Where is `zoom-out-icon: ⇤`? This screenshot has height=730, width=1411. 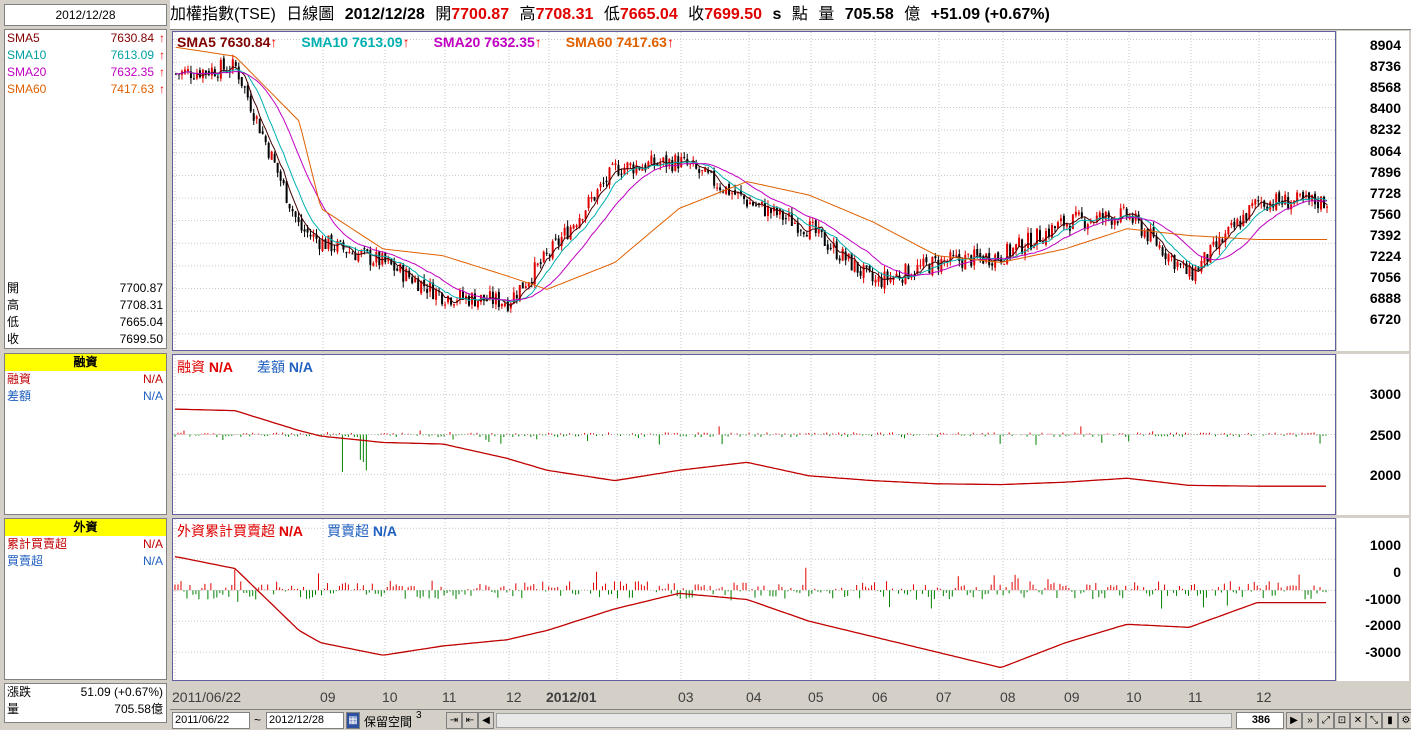
zoom-out-icon: ⇤ is located at coordinates (470, 720).